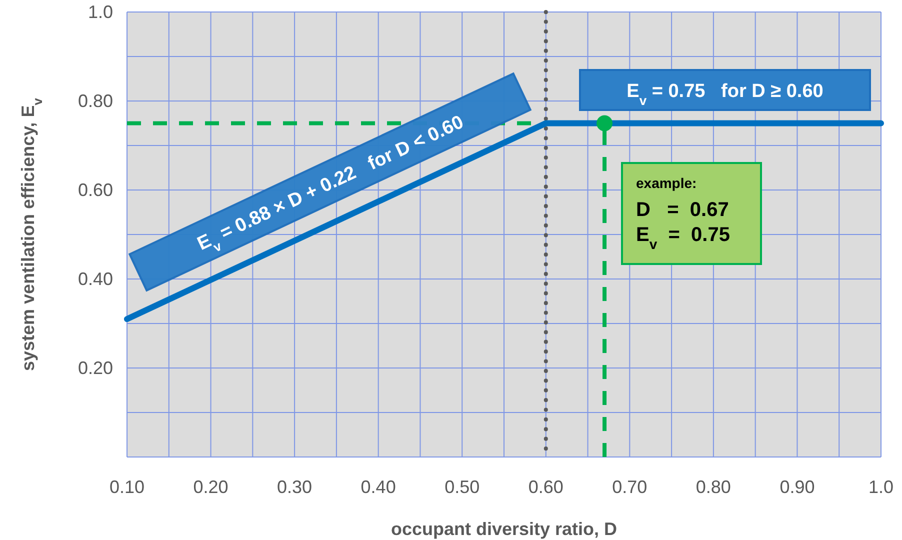 The width and height of the screenshot is (902, 540). What do you see at coordinates (546, 487) in the screenshot?
I see `x-tick-label: 0.60` at bounding box center [546, 487].